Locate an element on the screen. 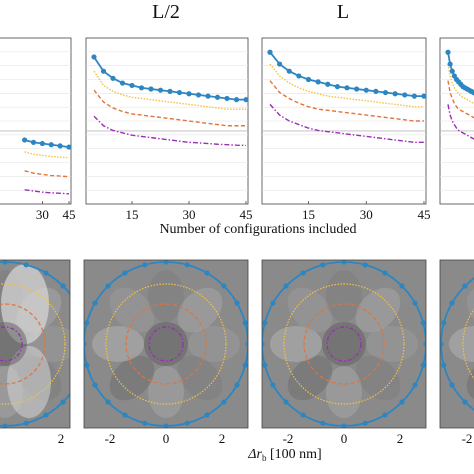 The width and height of the screenshot is (474, 474). x-tick-label: 15 is located at coordinates (308, 214).